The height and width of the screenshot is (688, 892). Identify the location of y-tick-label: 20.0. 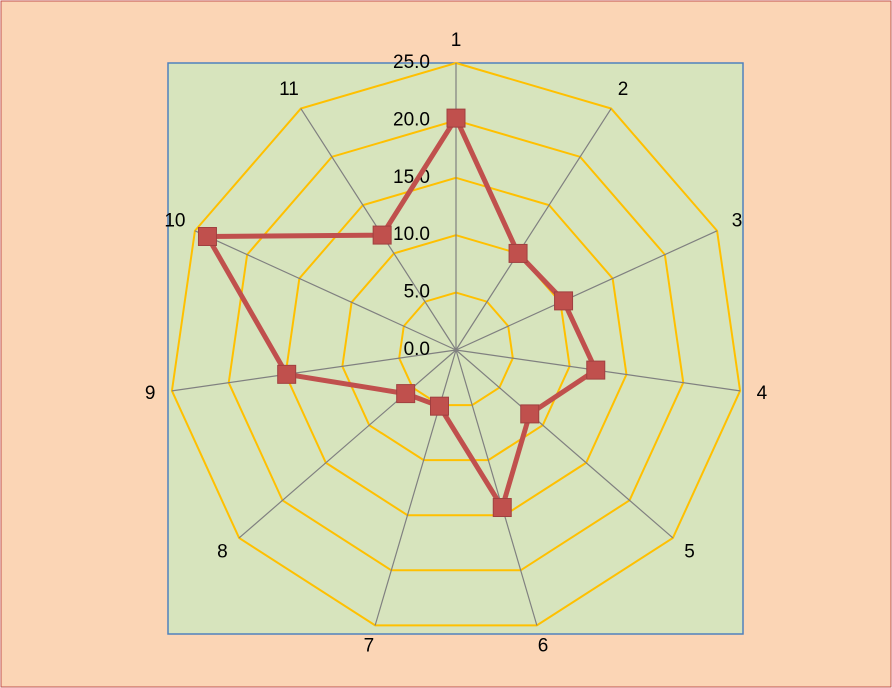
(411, 119).